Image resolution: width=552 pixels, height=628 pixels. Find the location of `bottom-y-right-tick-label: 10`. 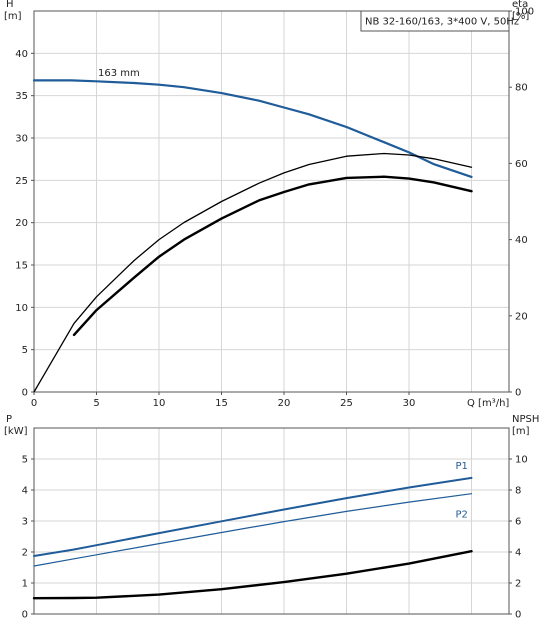

bottom-y-right-tick-label: 10 is located at coordinates (521, 460).